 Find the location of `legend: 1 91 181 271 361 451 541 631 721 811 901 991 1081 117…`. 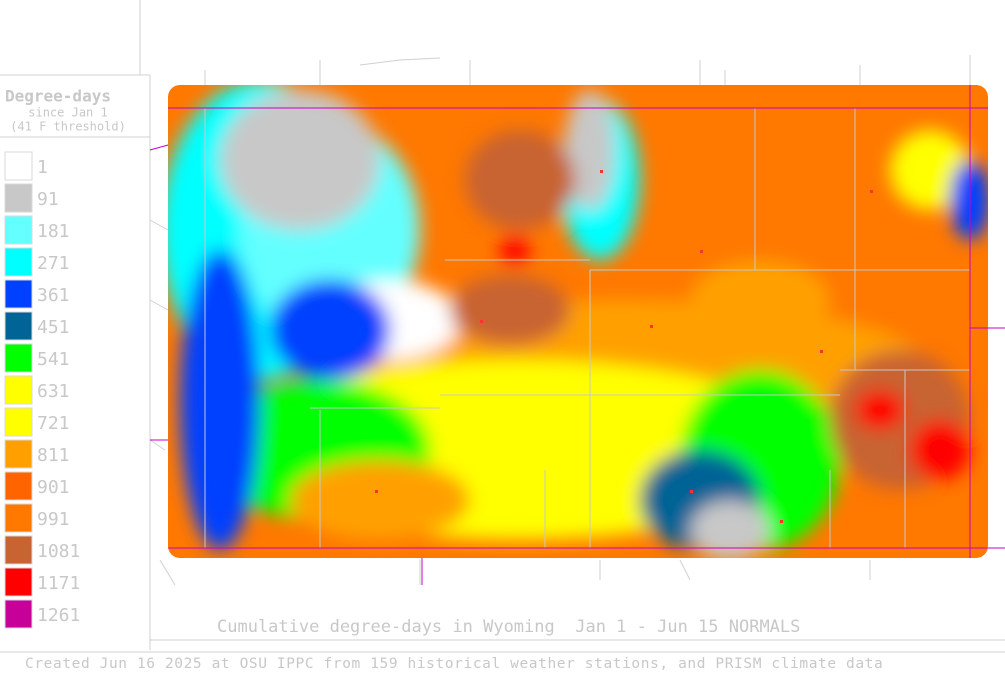

legend: 1 91 181 271 361 451 541 631 721 811 901 991 1081 117… is located at coordinates (42, 390).